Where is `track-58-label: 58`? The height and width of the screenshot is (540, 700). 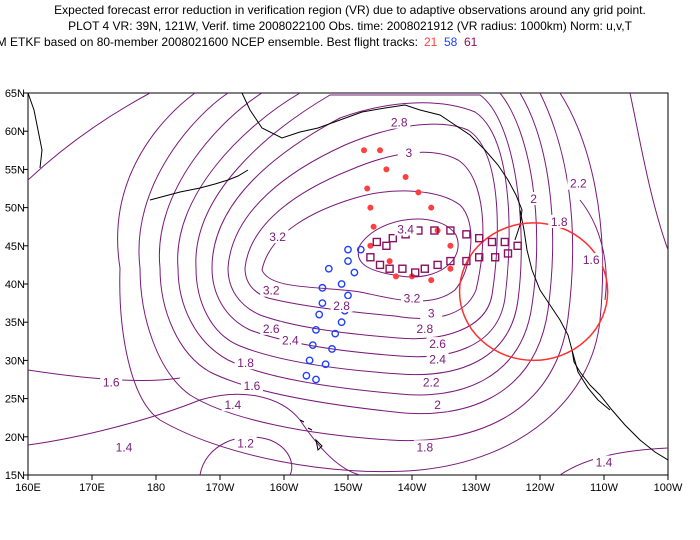 track-58-label: 58 is located at coordinates (451, 42).